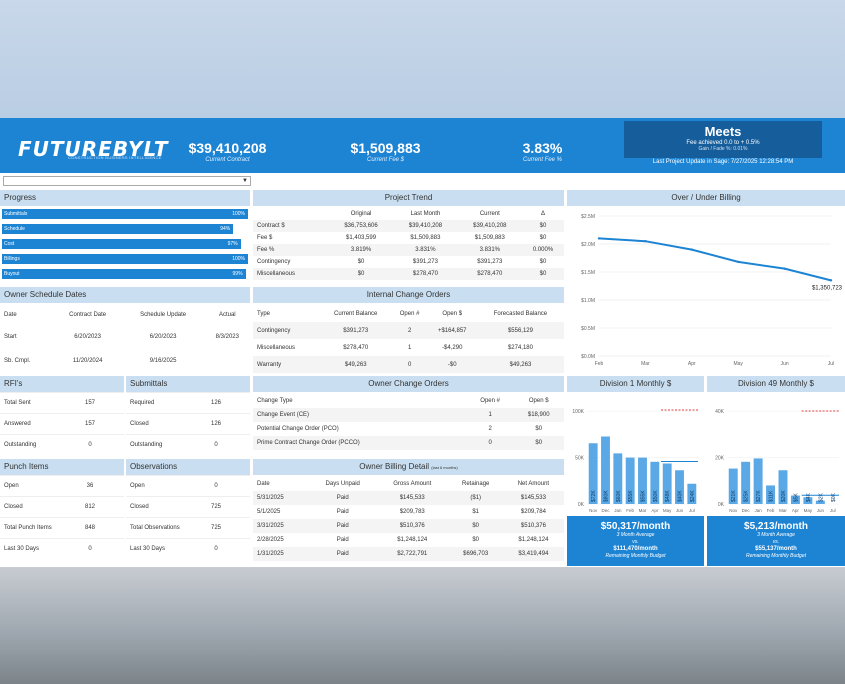 This screenshot has width=845, height=684. What do you see at coordinates (188, 402) in the screenshot?
I see `list-item: Required 126` at bounding box center [188, 402].